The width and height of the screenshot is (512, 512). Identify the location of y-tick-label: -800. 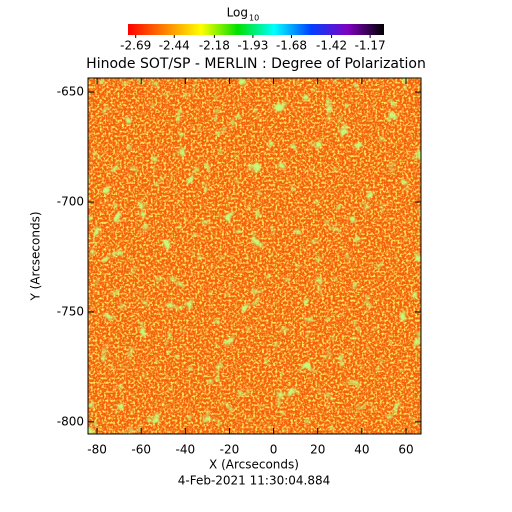
(70, 421).